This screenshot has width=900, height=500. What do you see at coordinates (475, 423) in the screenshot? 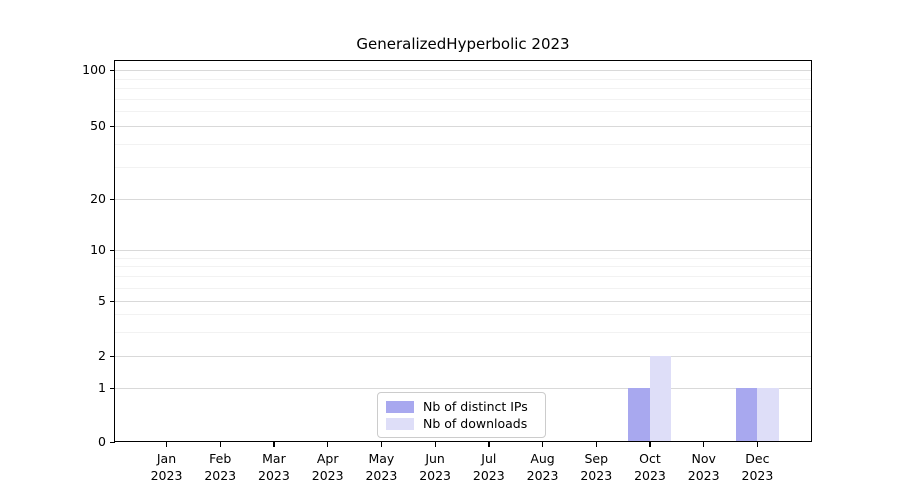
I see `legend-label-downloads: Nb of downloads` at bounding box center [475, 423].